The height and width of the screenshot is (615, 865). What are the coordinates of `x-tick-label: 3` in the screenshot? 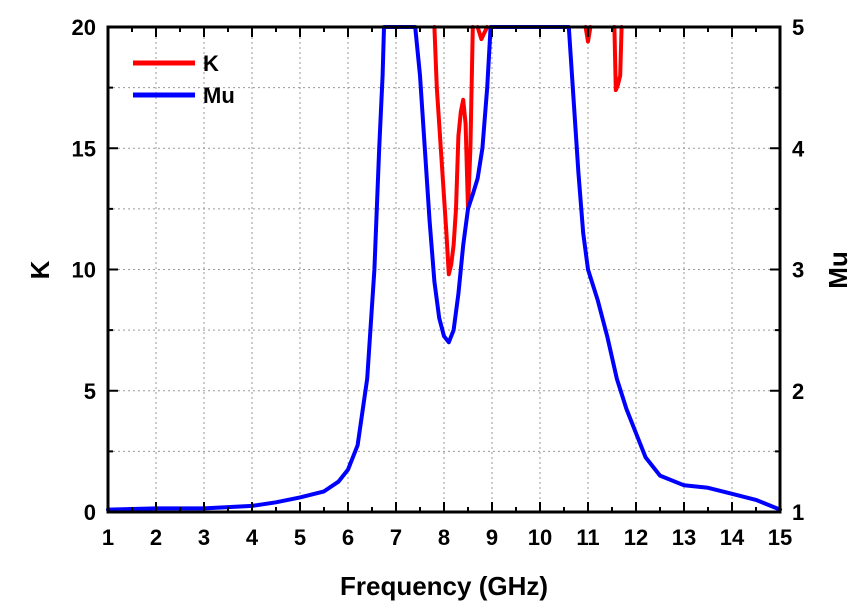 It's located at (204, 537).